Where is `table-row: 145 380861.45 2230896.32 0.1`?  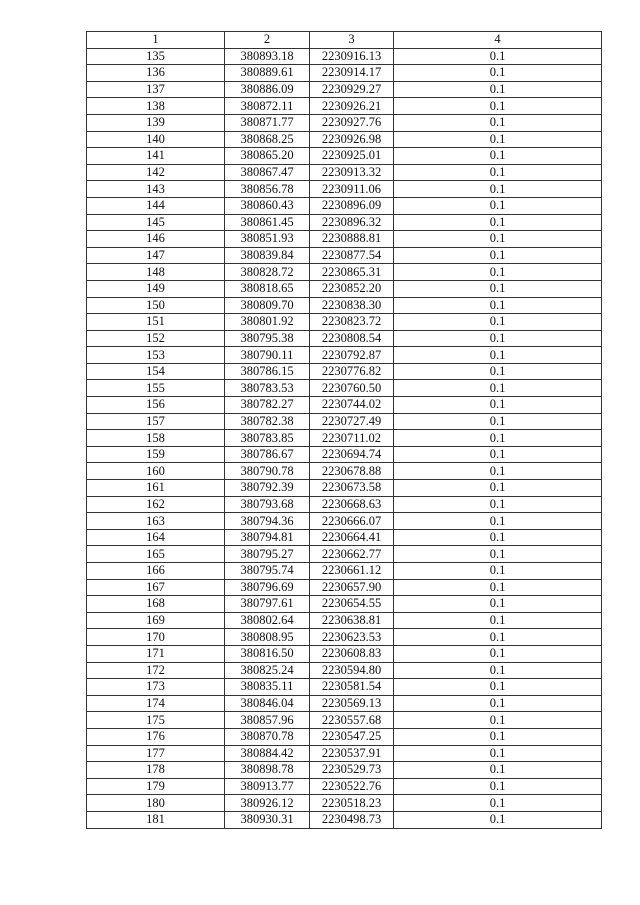 table-row: 145 380861.45 2230896.32 0.1 is located at coordinates (344, 222).